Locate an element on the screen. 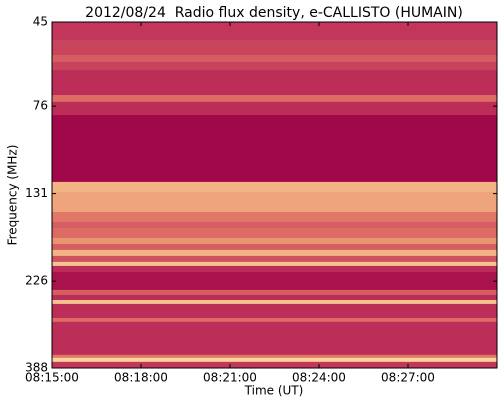 Image resolution: width=504 pixels, height=404 pixels. x-tick-label: 08:18:00 is located at coordinates (141, 378).